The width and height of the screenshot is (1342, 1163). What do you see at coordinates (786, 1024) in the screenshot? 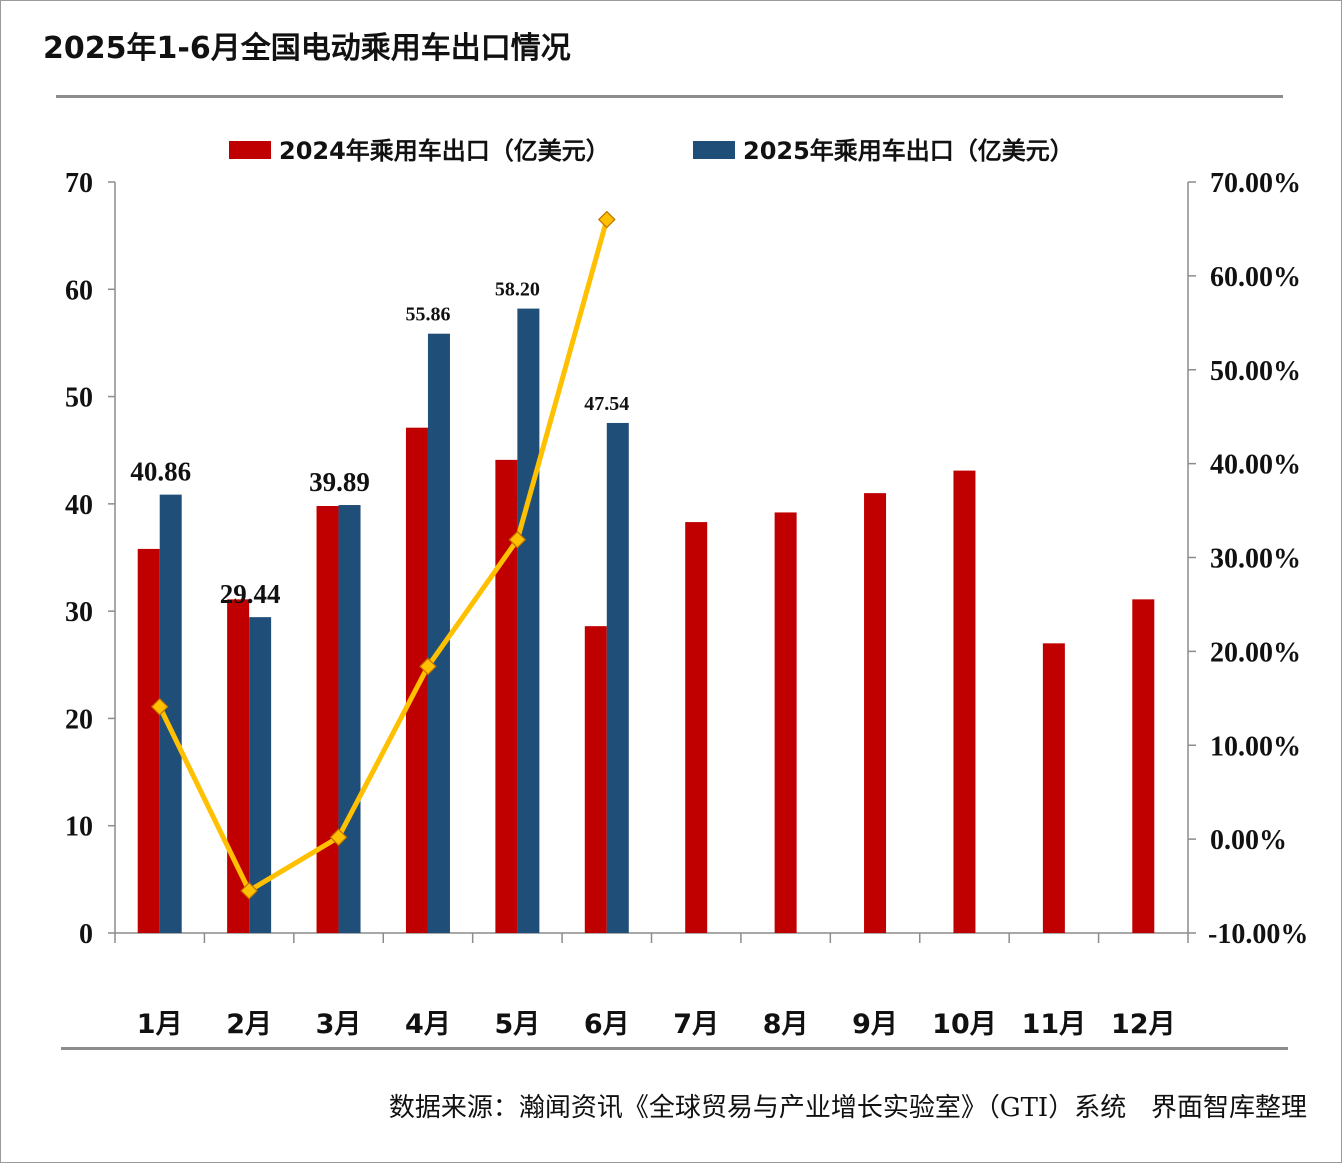
I see `x-category-label: 8月` at bounding box center [786, 1024].